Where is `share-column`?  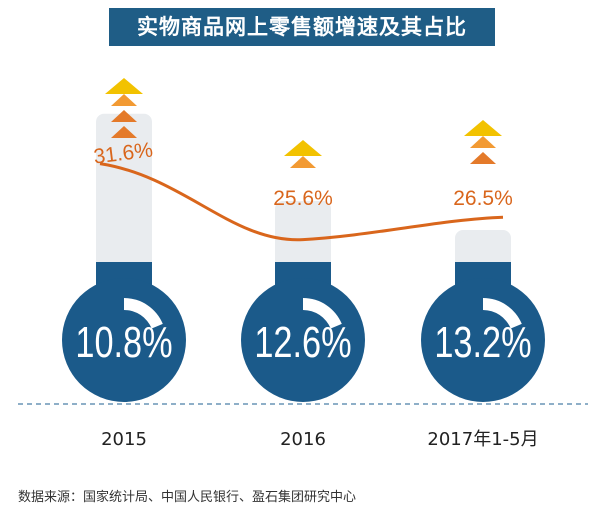 share-column is located at coordinates (124, 206).